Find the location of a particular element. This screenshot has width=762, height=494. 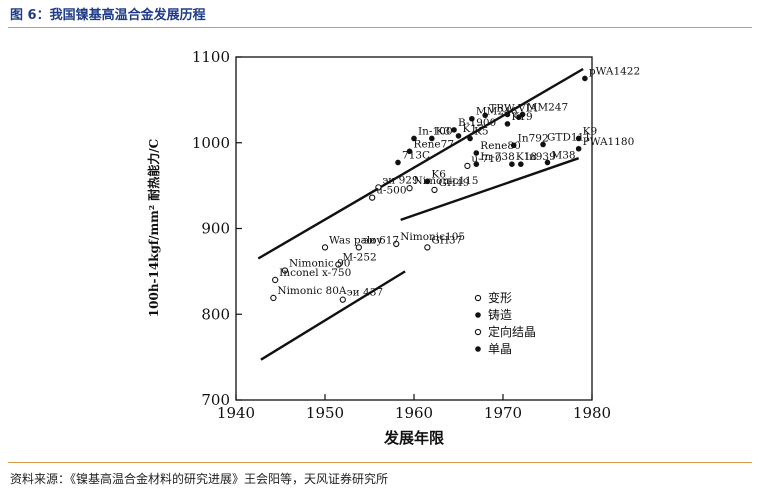

point-label: M38 is located at coordinates (564, 155).